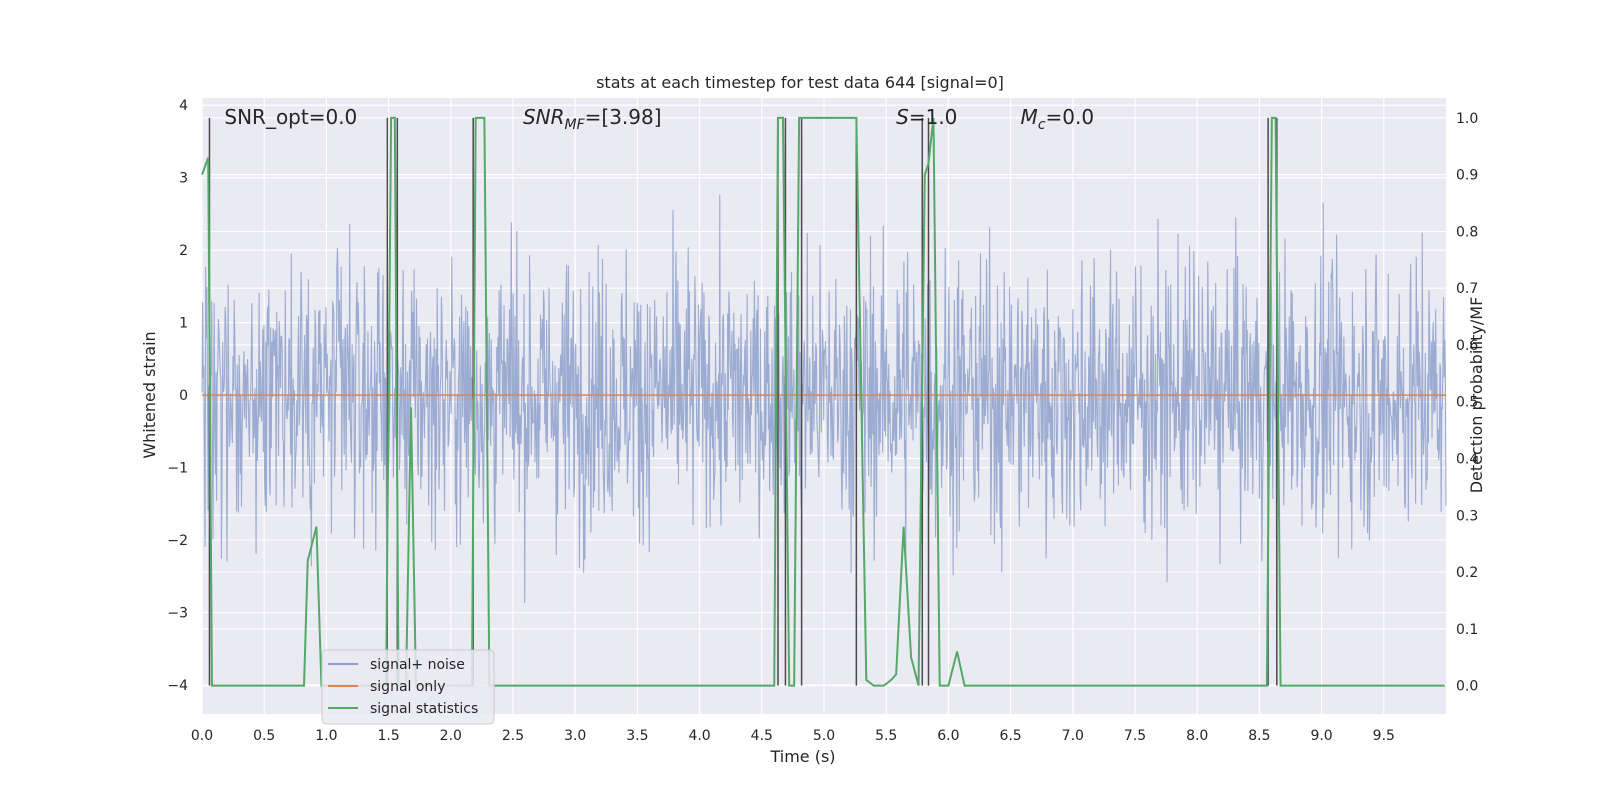 The width and height of the screenshot is (1600, 800). I want to click on x-tick-label: 1.5, so click(388, 736).